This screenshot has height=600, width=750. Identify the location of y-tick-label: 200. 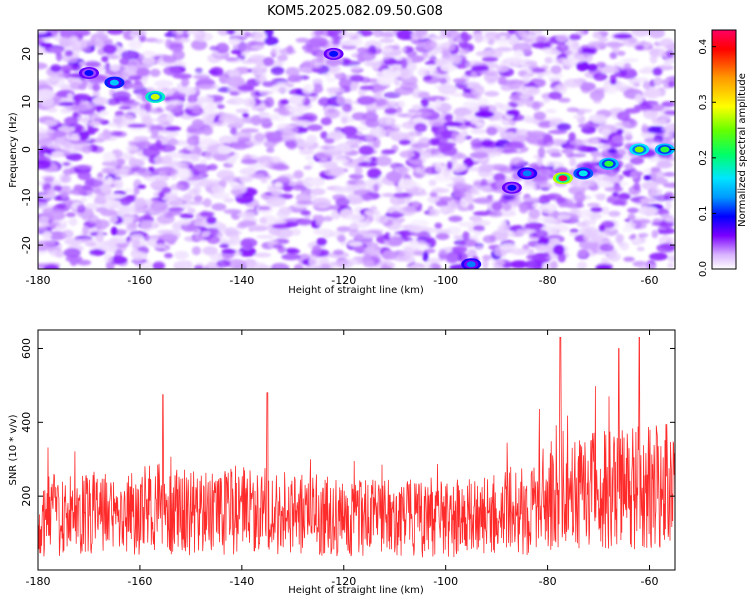
(26, 496).